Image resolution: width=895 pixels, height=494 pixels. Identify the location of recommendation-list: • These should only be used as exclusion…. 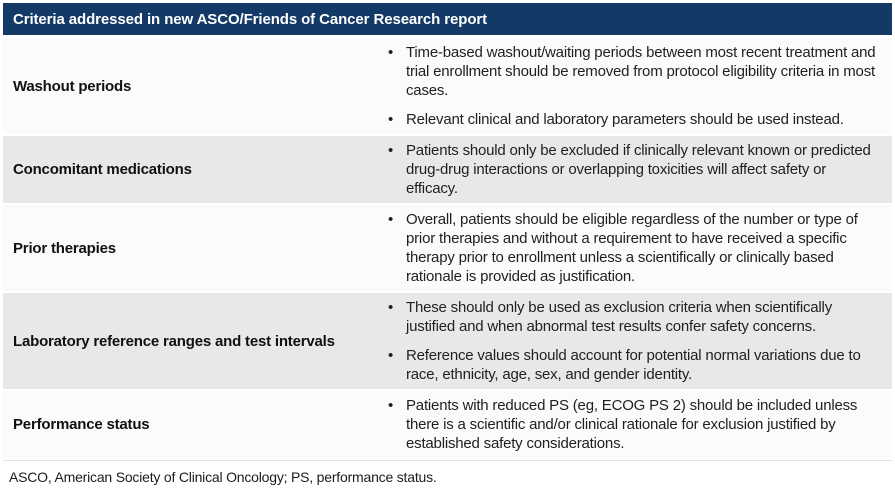
(640, 341).